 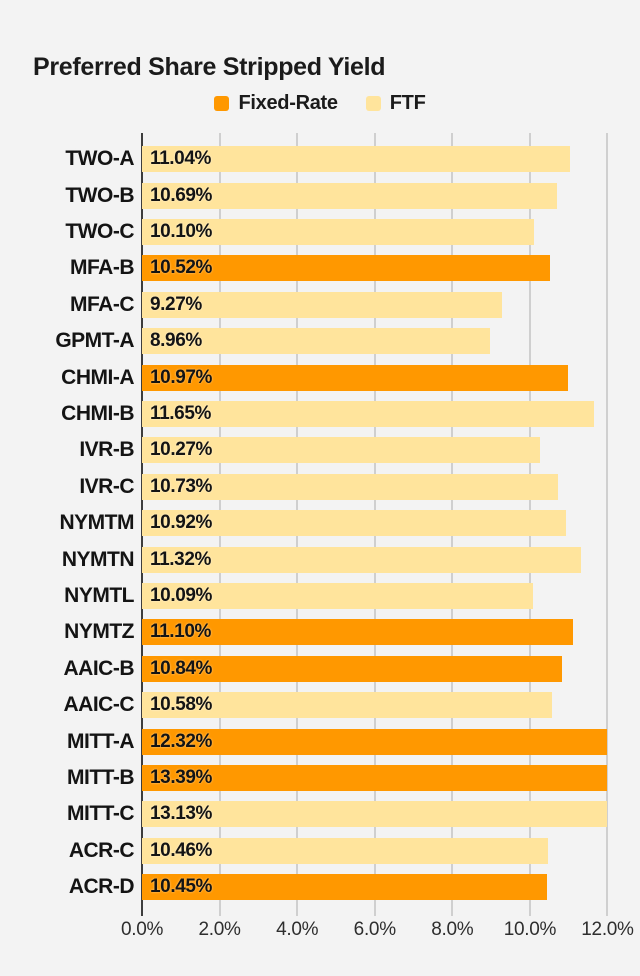 I want to click on bar-mfa-c: 9.27%, so click(x=322, y=304).